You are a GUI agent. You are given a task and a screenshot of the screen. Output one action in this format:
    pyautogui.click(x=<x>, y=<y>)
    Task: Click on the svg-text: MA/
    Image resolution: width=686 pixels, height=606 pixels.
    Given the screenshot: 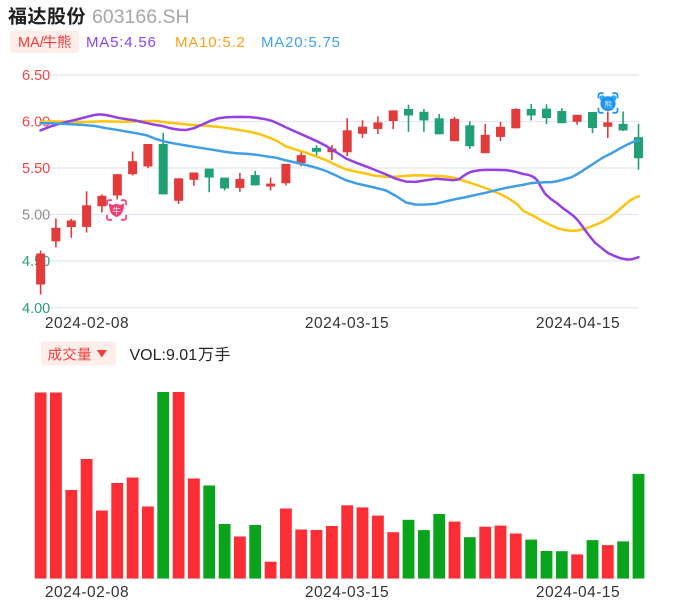 What is the action you would take?
    pyautogui.click(x=31, y=43)
    